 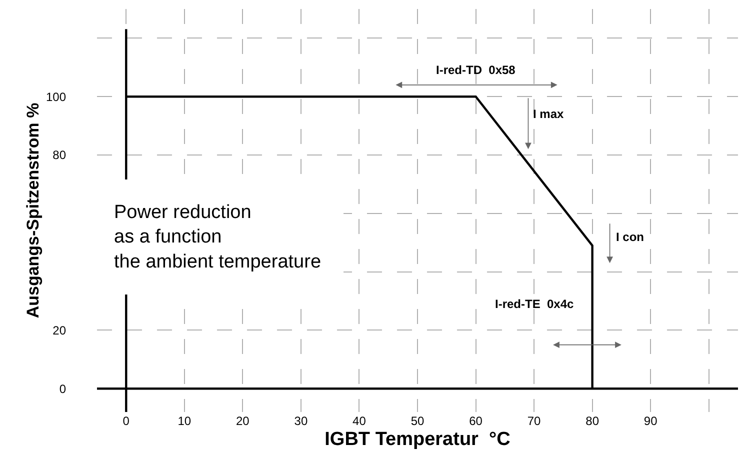 What do you see at coordinates (630, 237) in the screenshot?
I see `annotation: I con` at bounding box center [630, 237].